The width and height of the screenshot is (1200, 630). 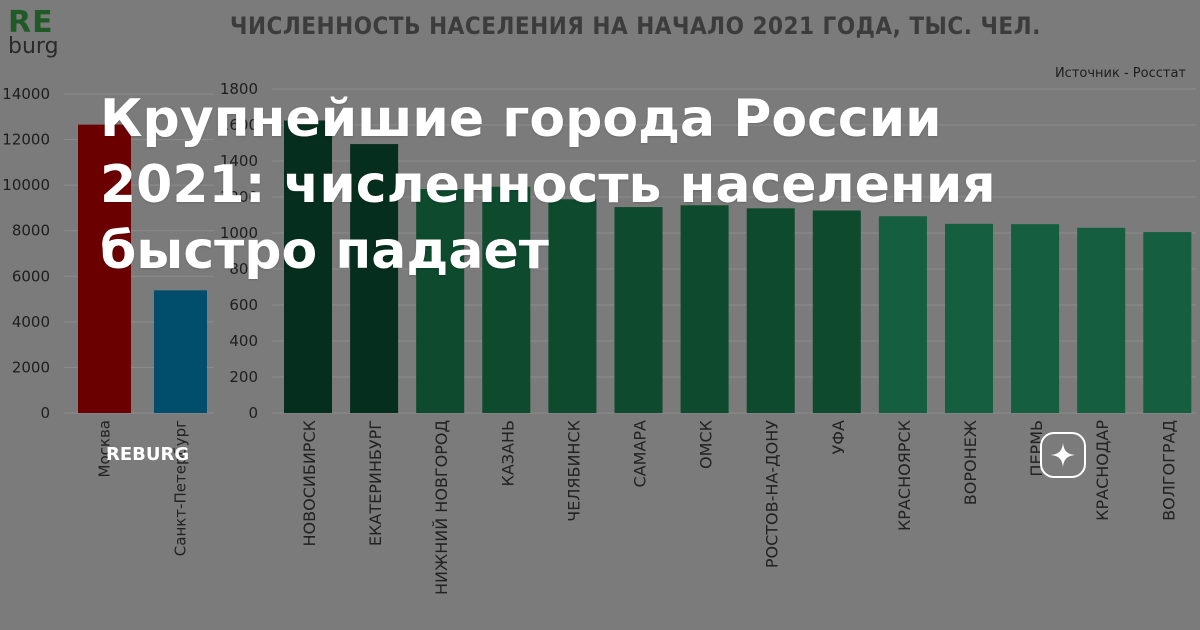 I want to click on left-bars, so click(x=142, y=268).